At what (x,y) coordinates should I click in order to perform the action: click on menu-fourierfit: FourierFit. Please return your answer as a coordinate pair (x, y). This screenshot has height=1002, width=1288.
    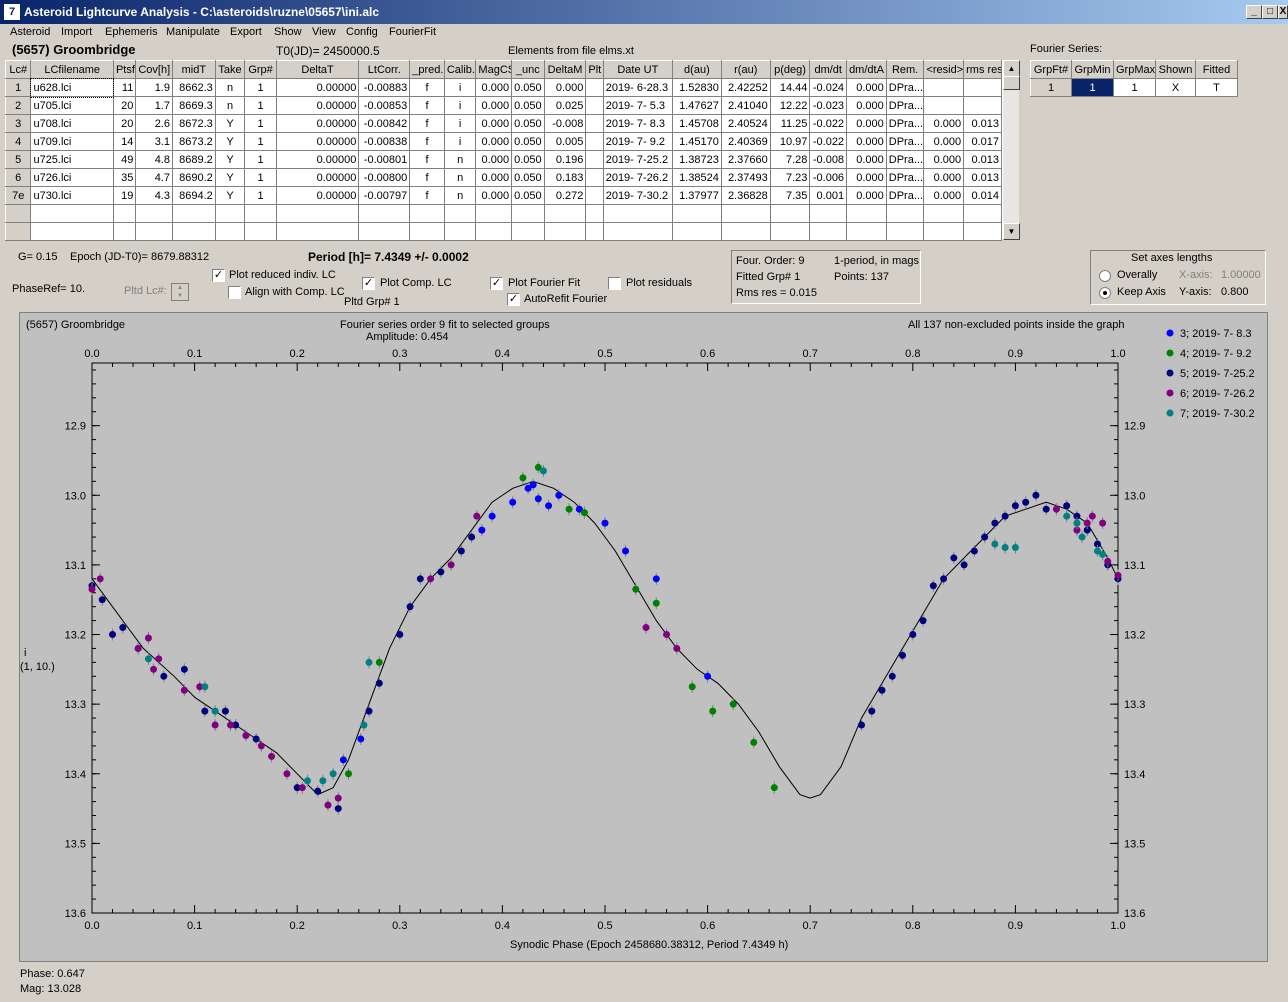
    Looking at the image, I should click on (413, 32).